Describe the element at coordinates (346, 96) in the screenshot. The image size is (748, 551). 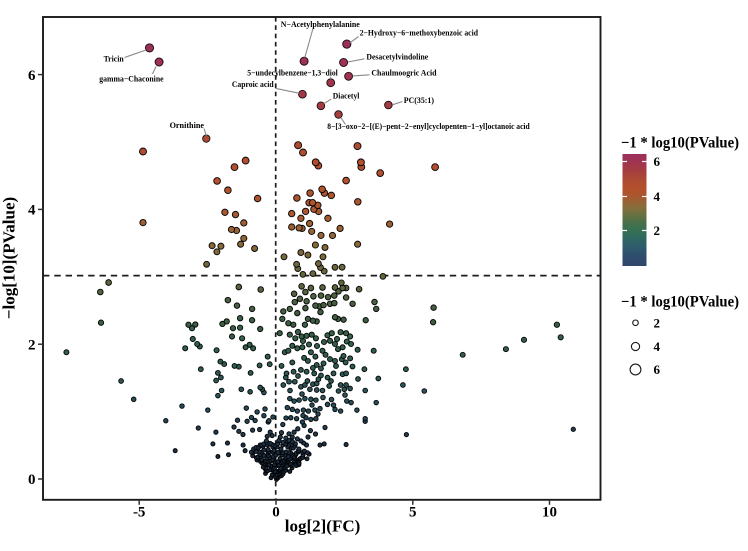
I see `svg-text: Diacetyl` at that location.